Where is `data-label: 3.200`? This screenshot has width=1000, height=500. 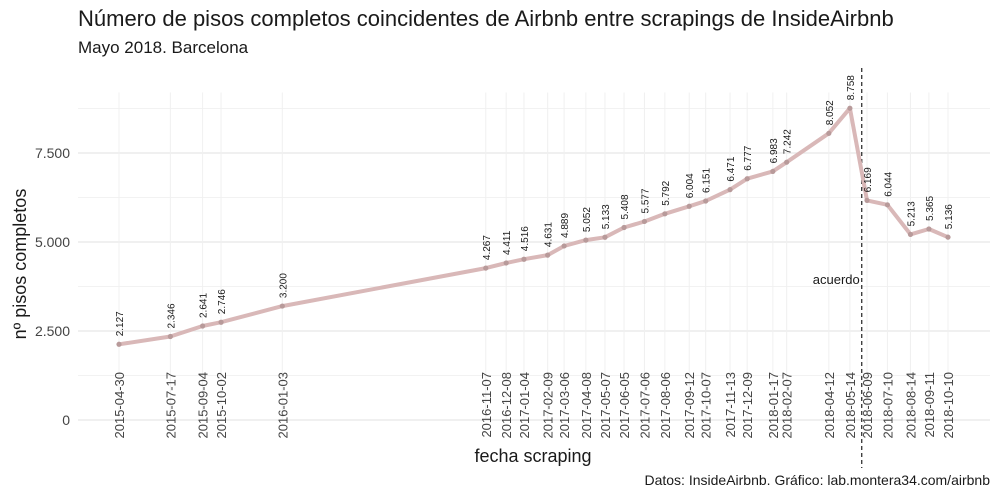 data-label: 3.200 is located at coordinates (283, 285).